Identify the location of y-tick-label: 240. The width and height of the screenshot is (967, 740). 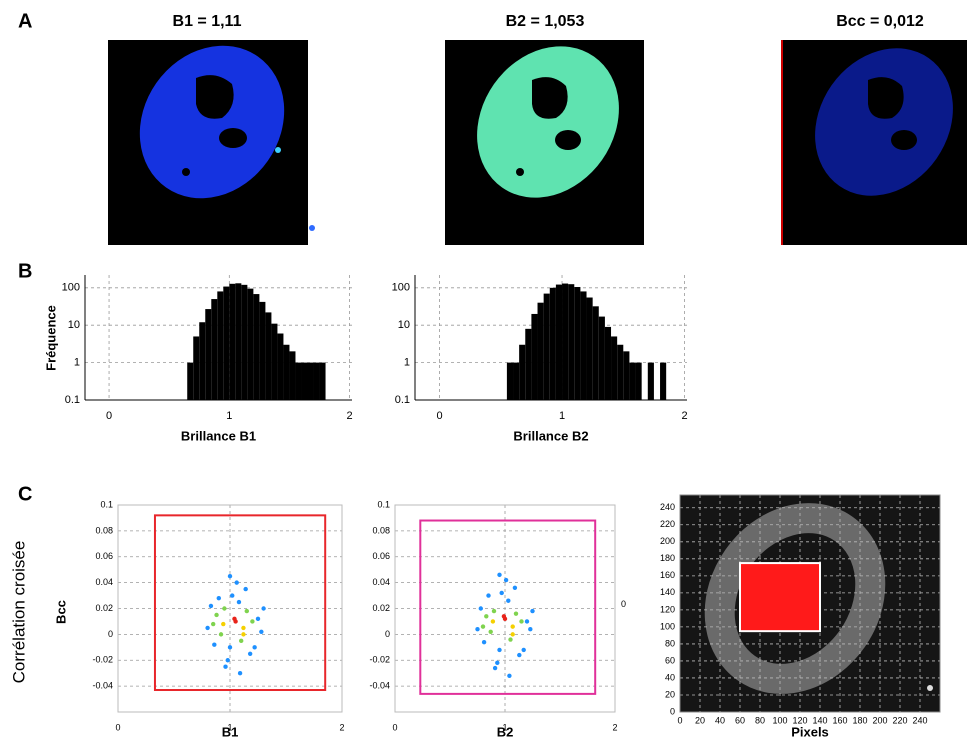
(667, 507).